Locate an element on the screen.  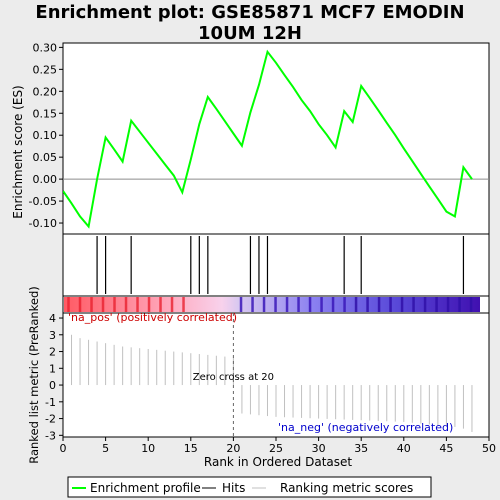
es-y-tick-label: 0.20 is located at coordinates (45, 91).